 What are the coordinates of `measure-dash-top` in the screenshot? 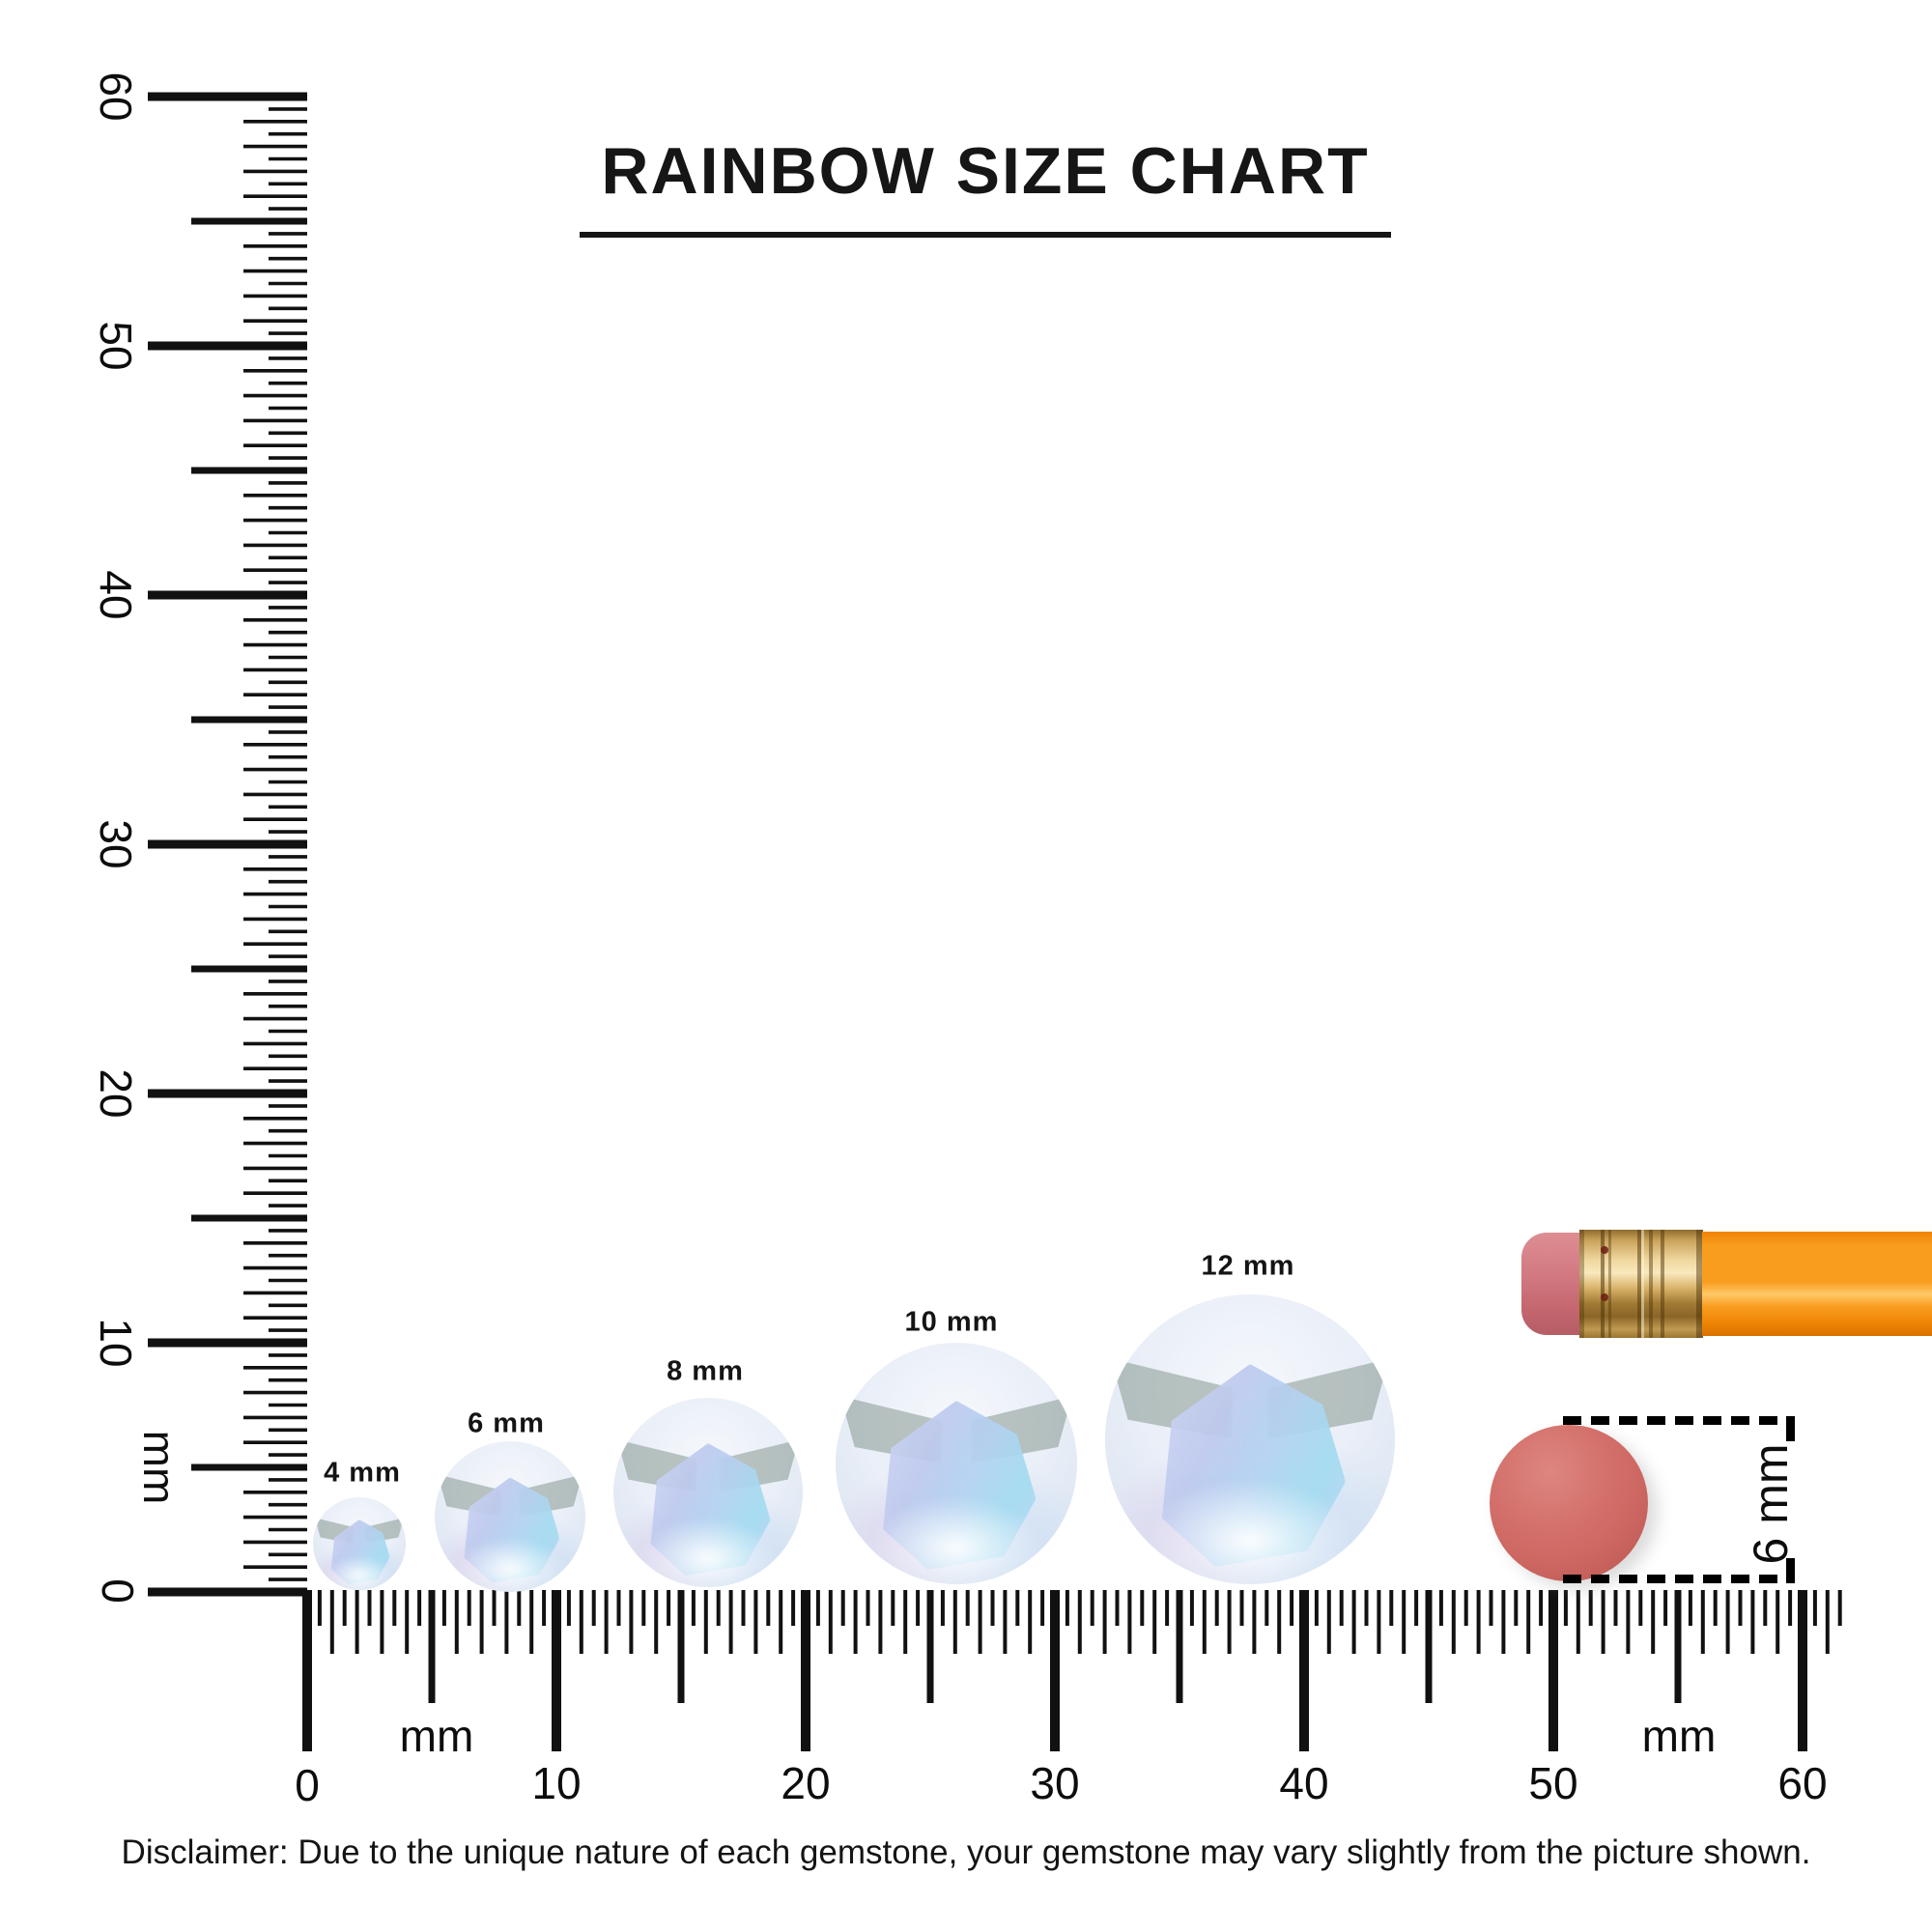 It's located at (1679, 1420).